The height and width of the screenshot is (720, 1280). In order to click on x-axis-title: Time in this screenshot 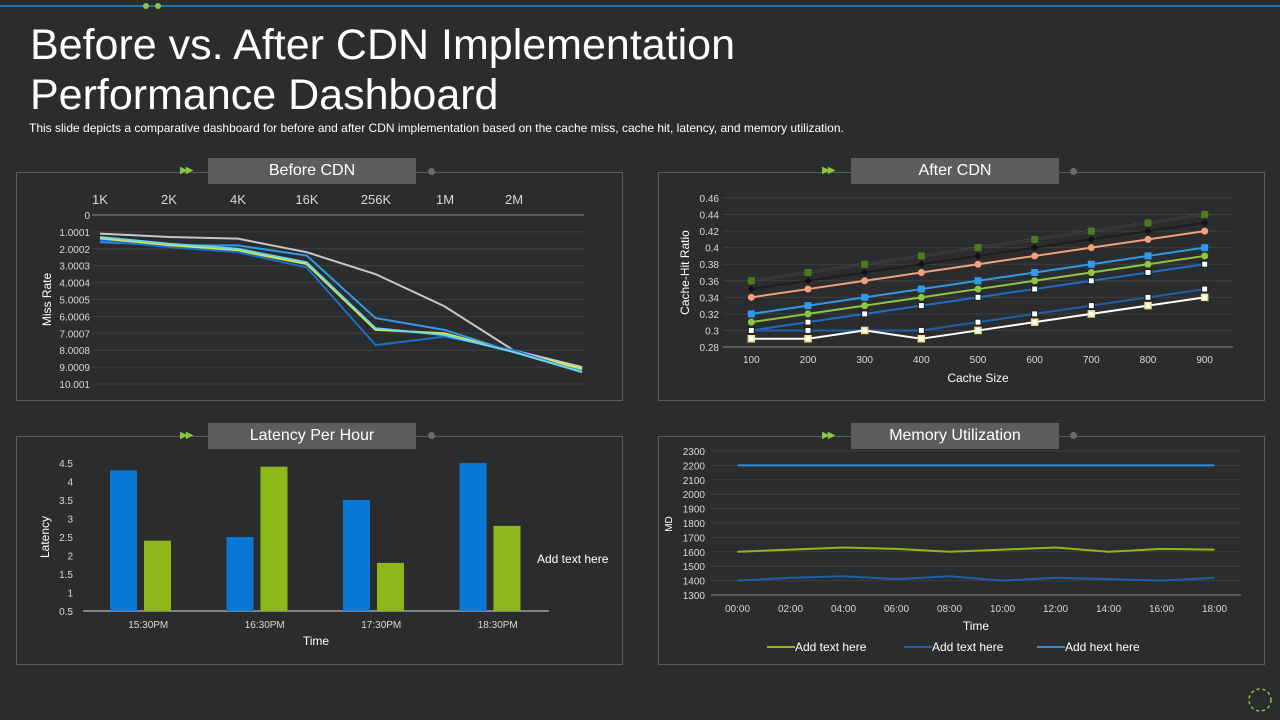, I will do `click(976, 626)`.